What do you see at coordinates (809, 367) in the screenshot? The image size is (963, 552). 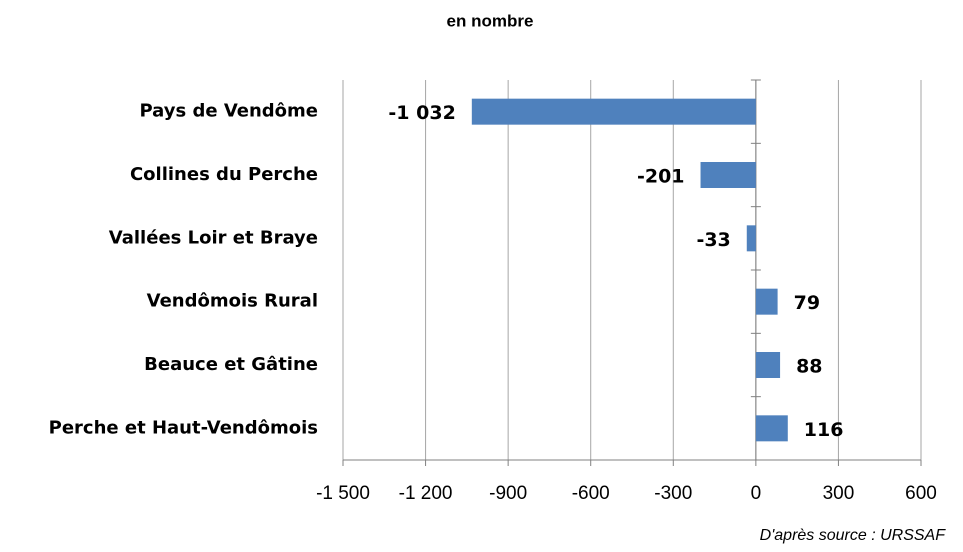 I see `value-label: 88` at bounding box center [809, 367].